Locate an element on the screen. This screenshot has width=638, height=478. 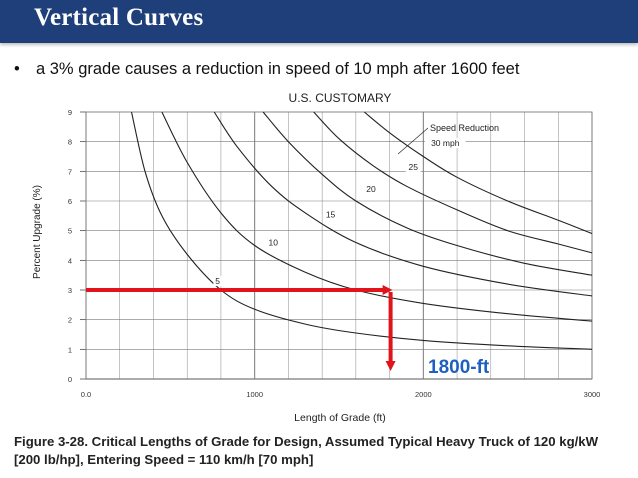
curve-label: 15 is located at coordinates (331, 214).